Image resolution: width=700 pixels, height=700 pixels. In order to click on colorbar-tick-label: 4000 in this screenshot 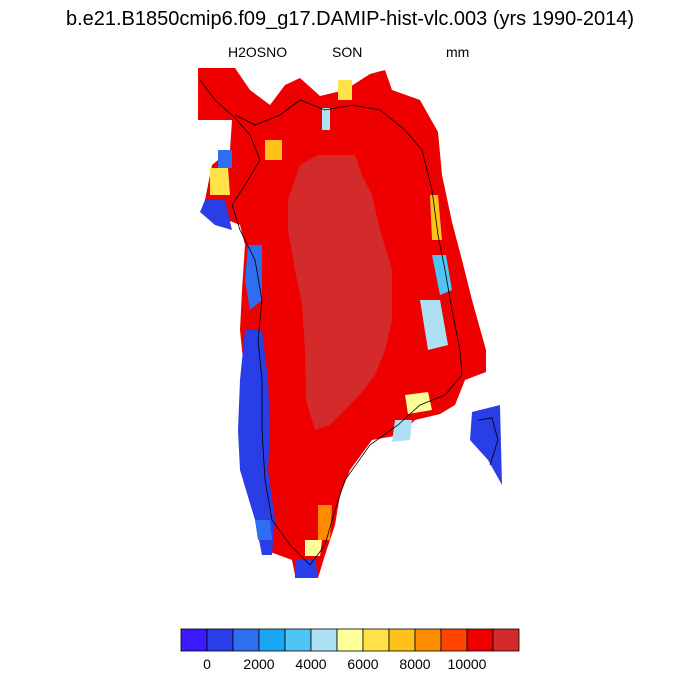, I will do `click(311, 664)`.